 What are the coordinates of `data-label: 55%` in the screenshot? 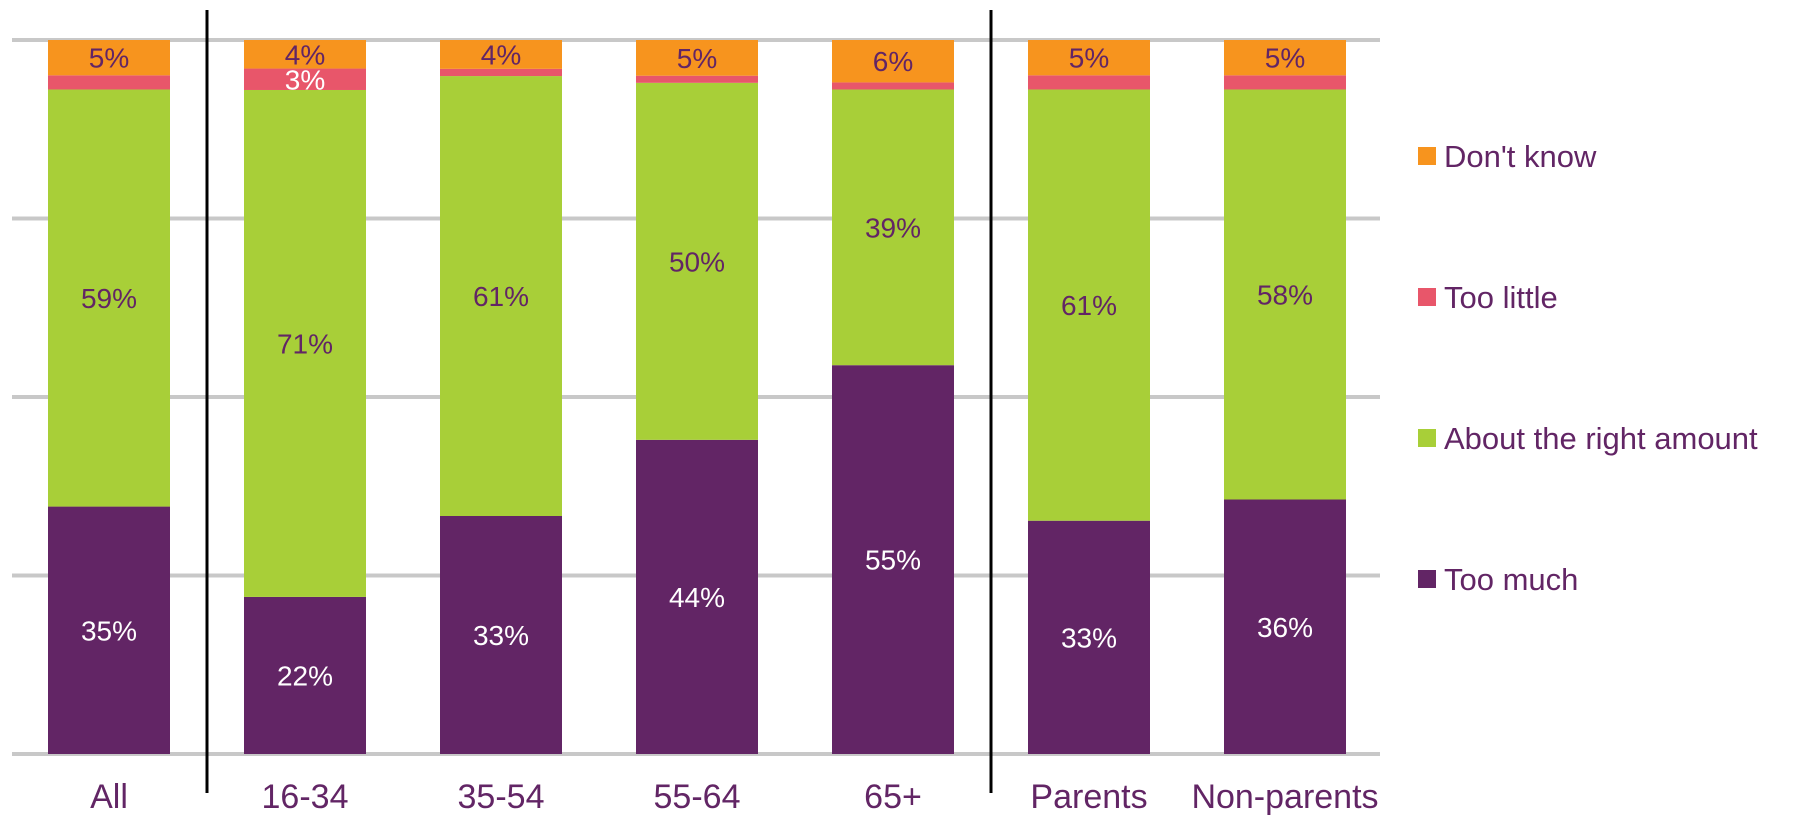 It's located at (893, 560).